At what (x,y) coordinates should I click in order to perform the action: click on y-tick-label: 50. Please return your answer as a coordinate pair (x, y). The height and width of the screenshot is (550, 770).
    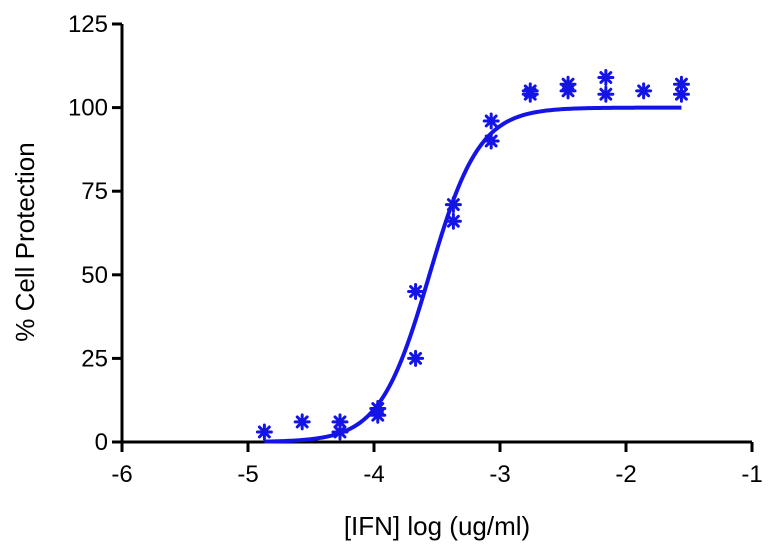
    Looking at the image, I should click on (94, 275).